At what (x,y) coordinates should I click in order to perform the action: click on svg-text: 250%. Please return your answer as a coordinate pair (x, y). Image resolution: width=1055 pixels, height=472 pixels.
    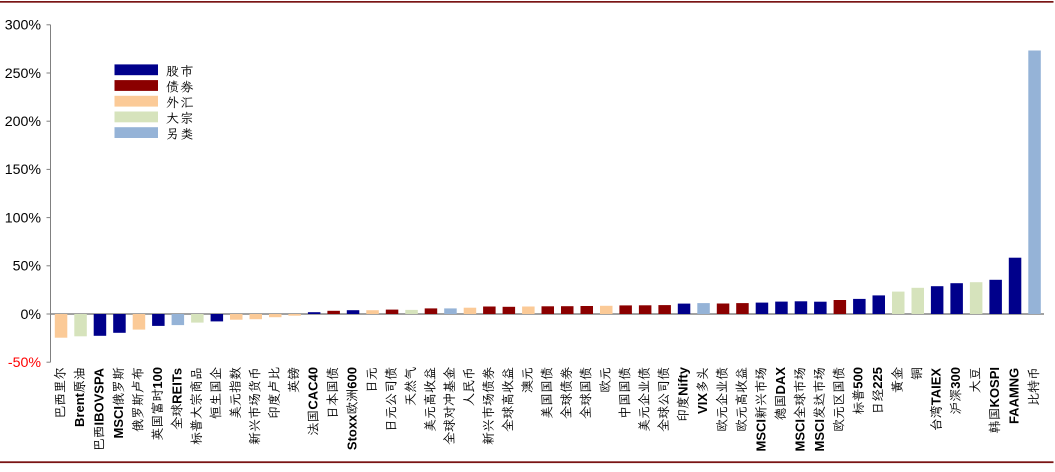
    Looking at the image, I should click on (23, 74).